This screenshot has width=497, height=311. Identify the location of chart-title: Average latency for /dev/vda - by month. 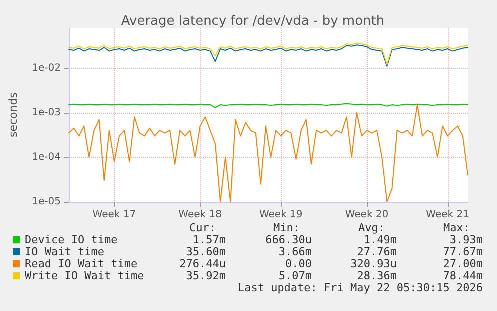
(253, 21).